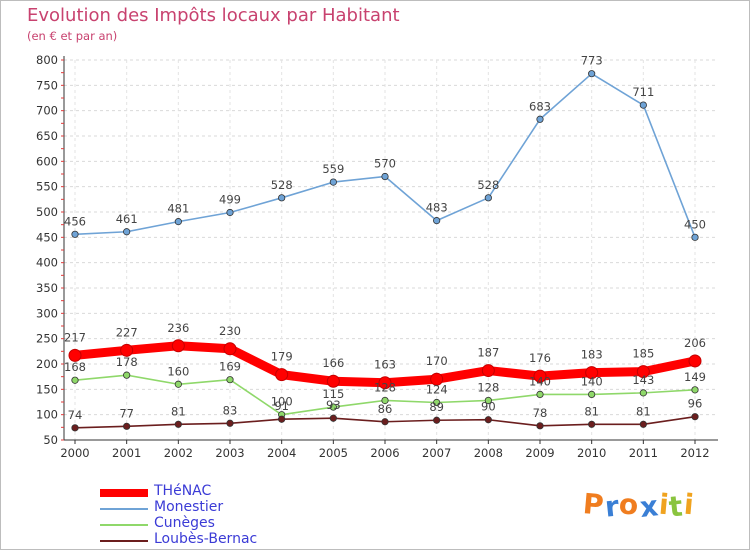 Image resolution: width=750 pixels, height=550 pixels. Describe the element at coordinates (695, 224) in the screenshot. I see `data-label: 450` at that location.